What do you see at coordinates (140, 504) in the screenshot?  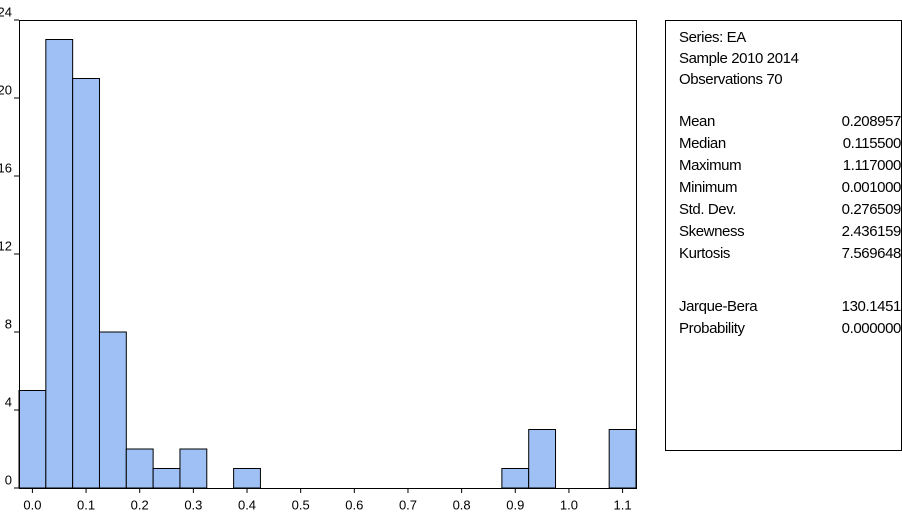 I see `x-tick-label: 0.2` at bounding box center [140, 504].